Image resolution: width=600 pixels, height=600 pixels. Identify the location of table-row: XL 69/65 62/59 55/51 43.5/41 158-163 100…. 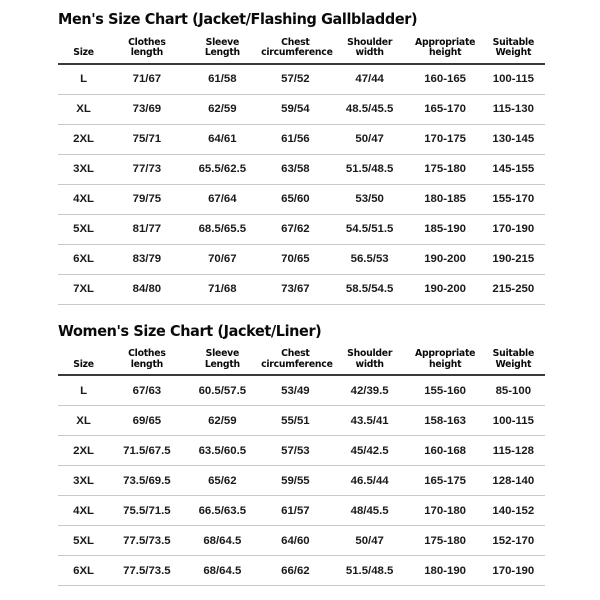
(301, 421).